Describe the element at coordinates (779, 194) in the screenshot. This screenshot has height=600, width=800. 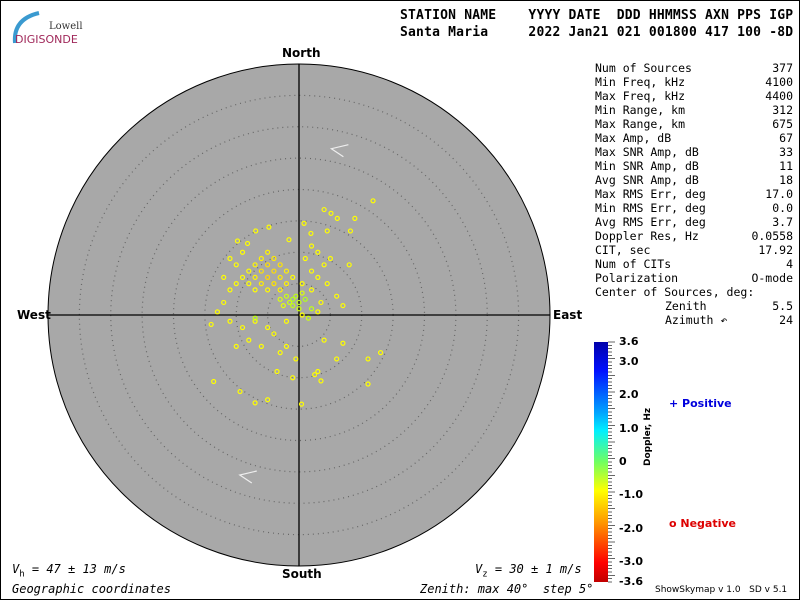
I see `stat-value: 17.0` at that location.